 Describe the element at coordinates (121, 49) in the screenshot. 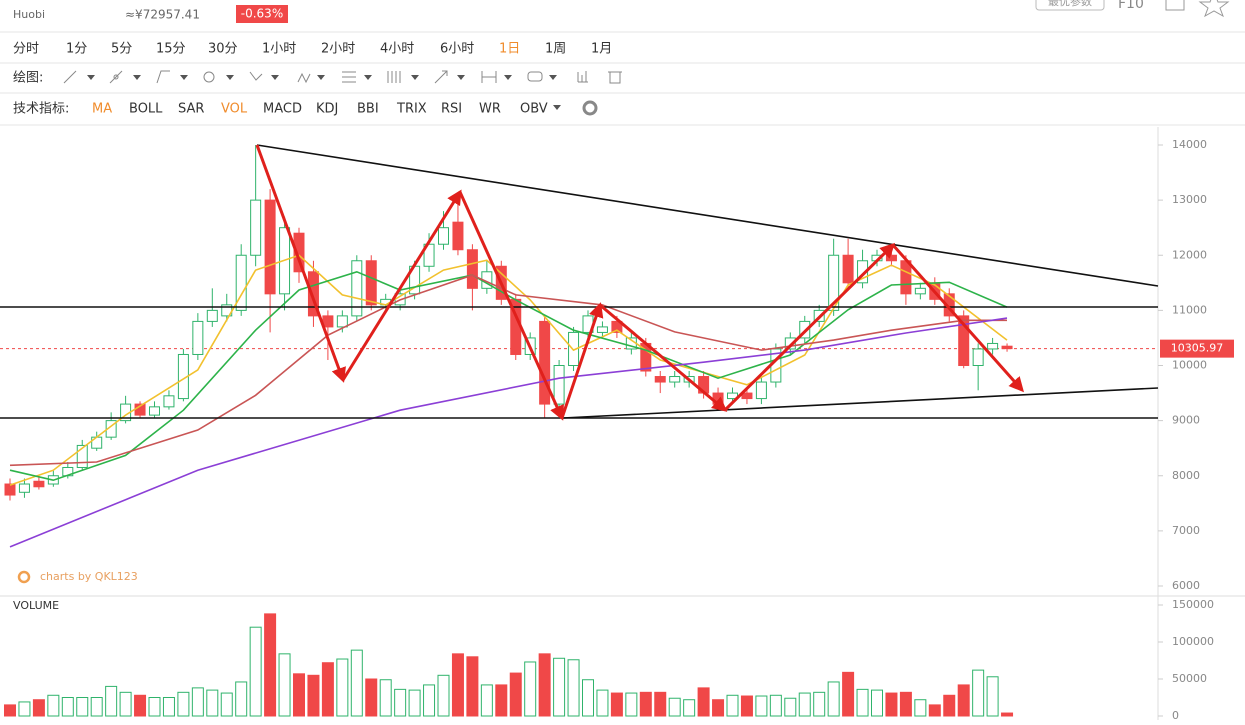

I see `period-tab: 5分` at that location.